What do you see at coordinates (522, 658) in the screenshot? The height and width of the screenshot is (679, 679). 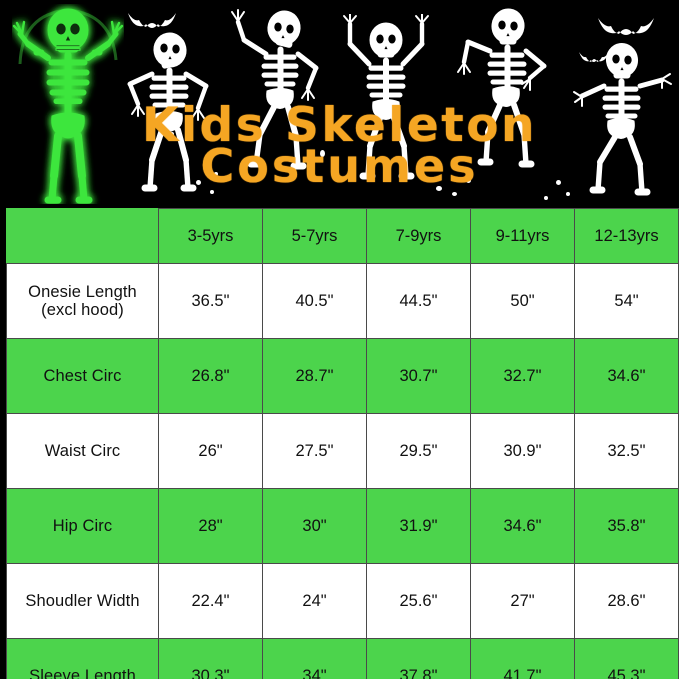 I see `cell-sleeve-length-9-11yrs: 41.7"` at bounding box center [522, 658].